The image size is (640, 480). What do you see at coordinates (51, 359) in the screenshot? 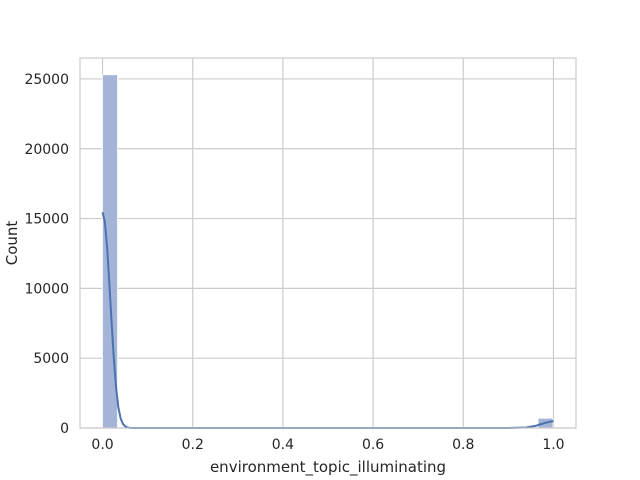
I see `y-tick-label: 5000` at bounding box center [51, 359].